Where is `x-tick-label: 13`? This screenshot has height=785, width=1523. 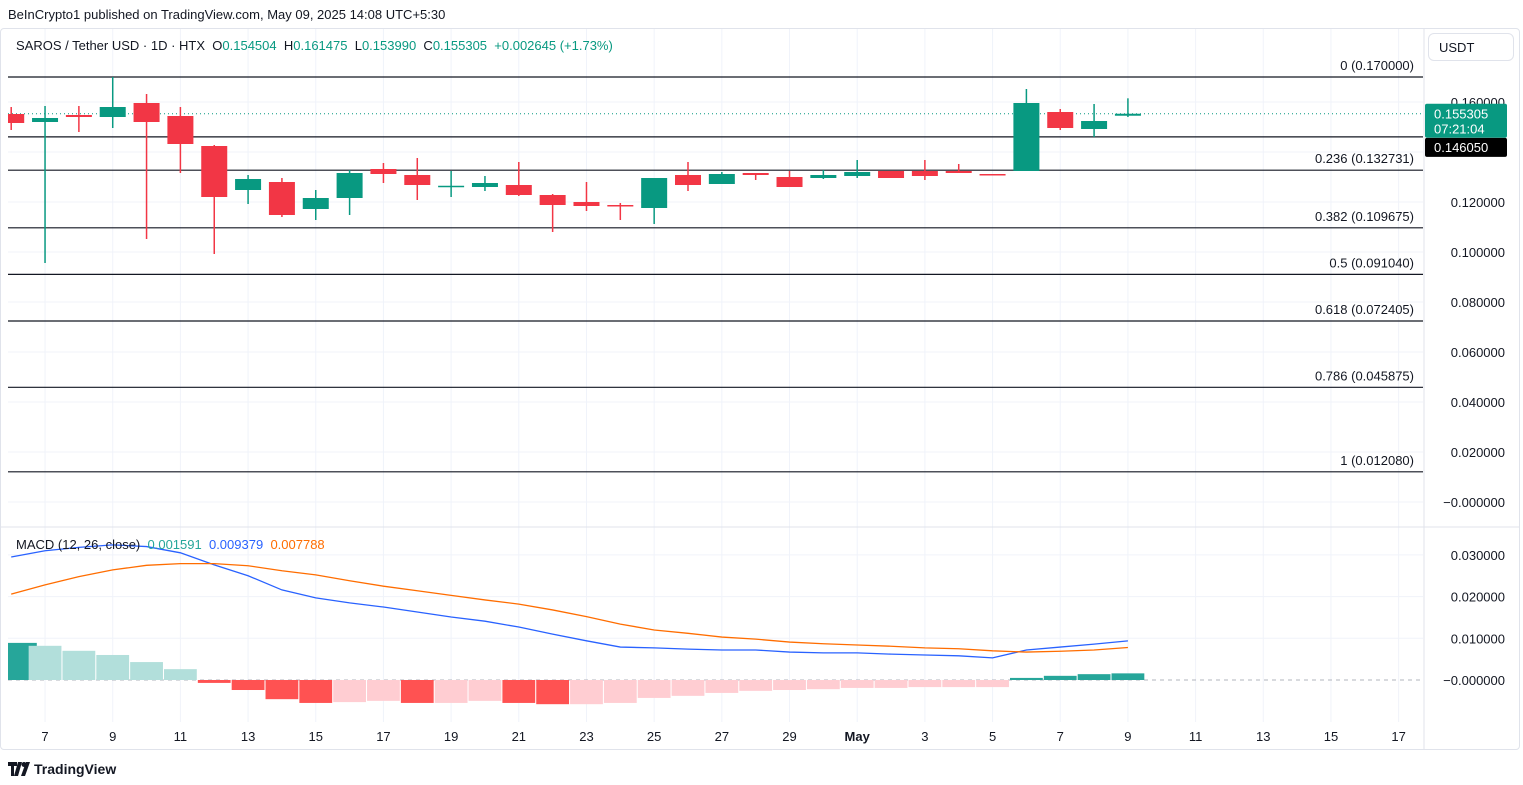 x-tick-label: 13 is located at coordinates (248, 736).